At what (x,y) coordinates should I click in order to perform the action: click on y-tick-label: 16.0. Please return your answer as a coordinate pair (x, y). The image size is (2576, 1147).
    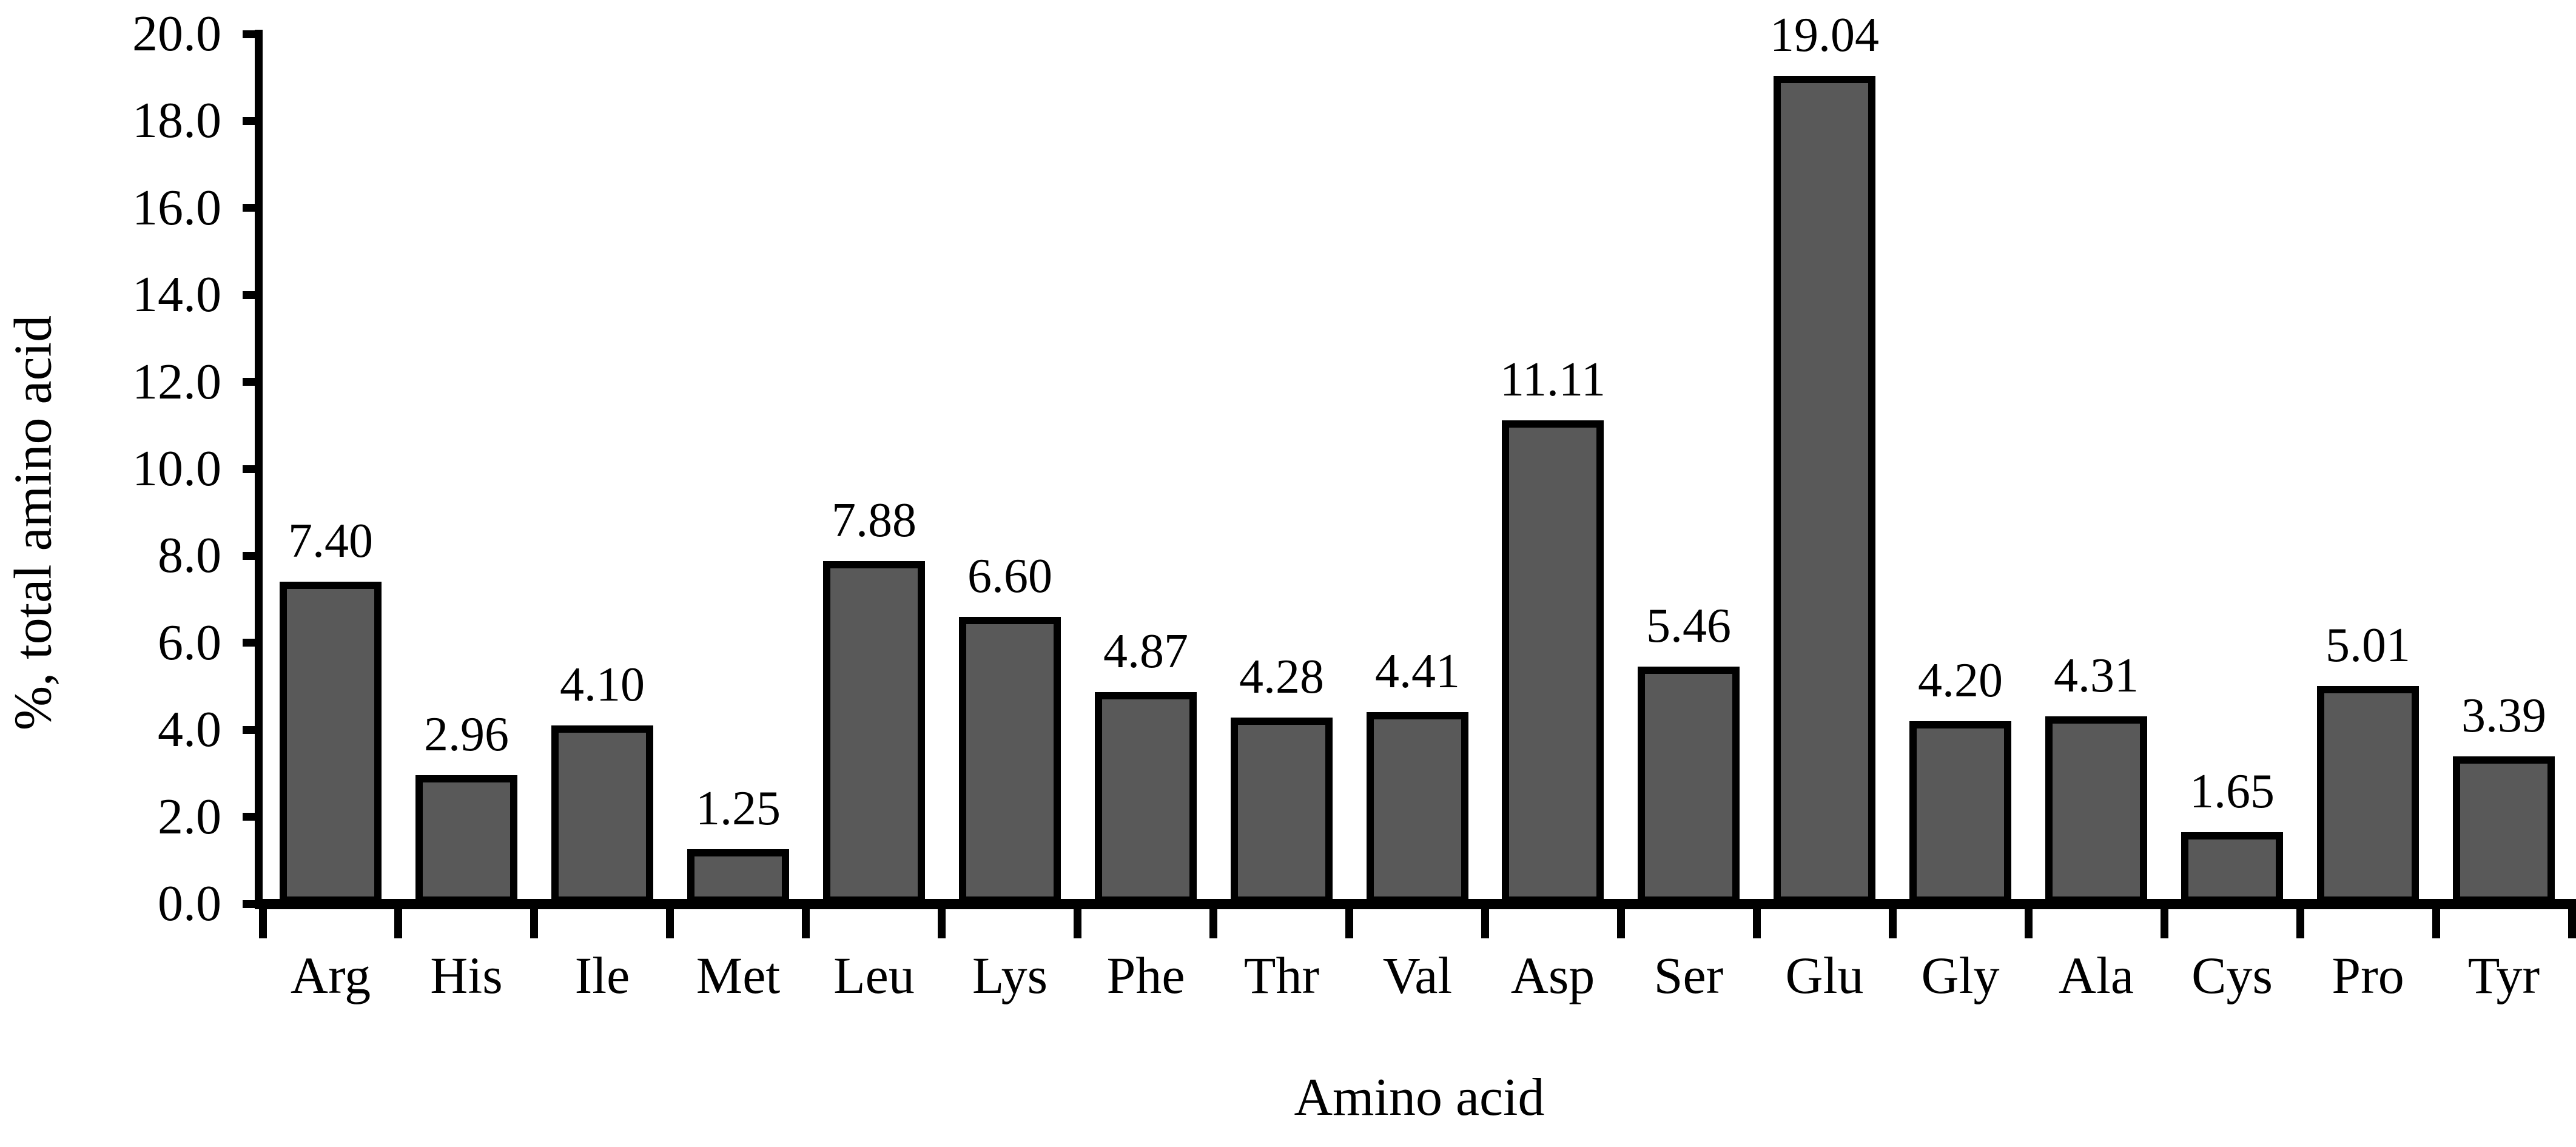
    Looking at the image, I should click on (176, 208).